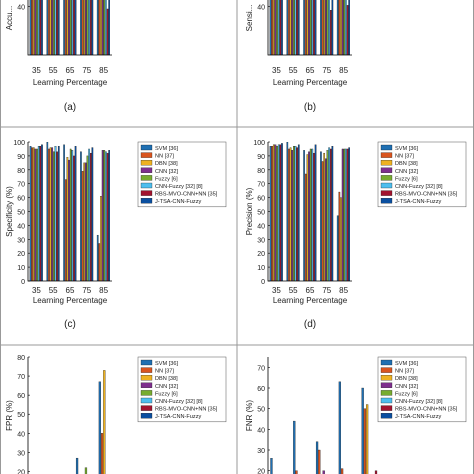 Image resolution: width=474 pixels, height=474 pixels. I want to click on y-tick-label: 10, so click(21, 268).